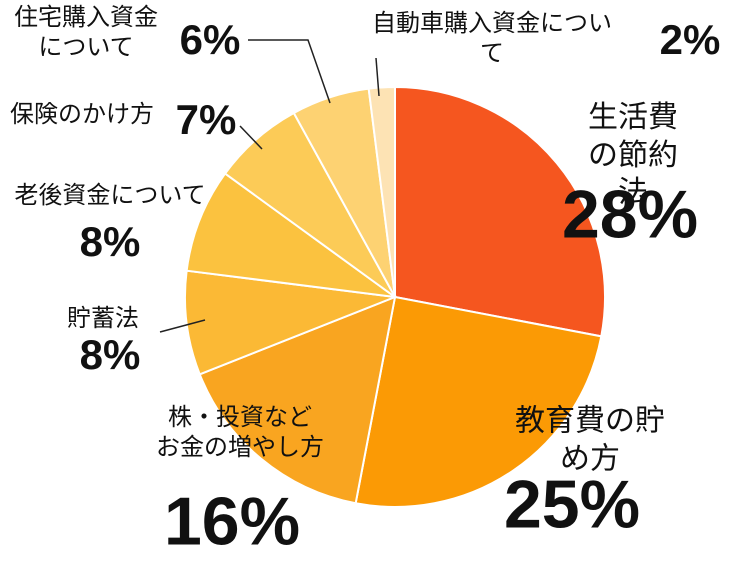 The height and width of the screenshot is (565, 750). Describe the element at coordinates (633, 154) in the screenshot. I see `category-label: 生活費の節約法` at that location.